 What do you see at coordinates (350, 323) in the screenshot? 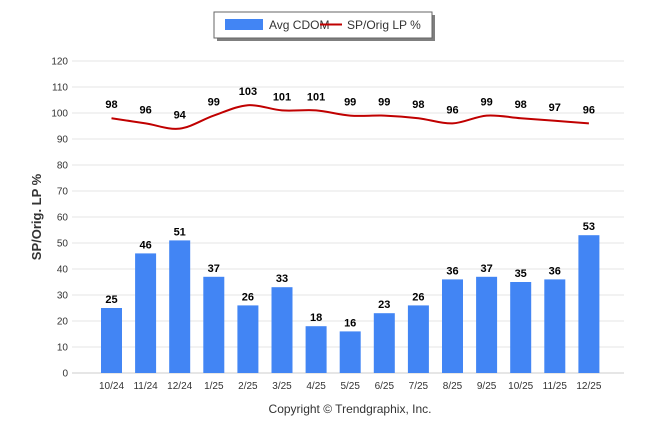
I see `bar-data-label: 16` at bounding box center [350, 323].